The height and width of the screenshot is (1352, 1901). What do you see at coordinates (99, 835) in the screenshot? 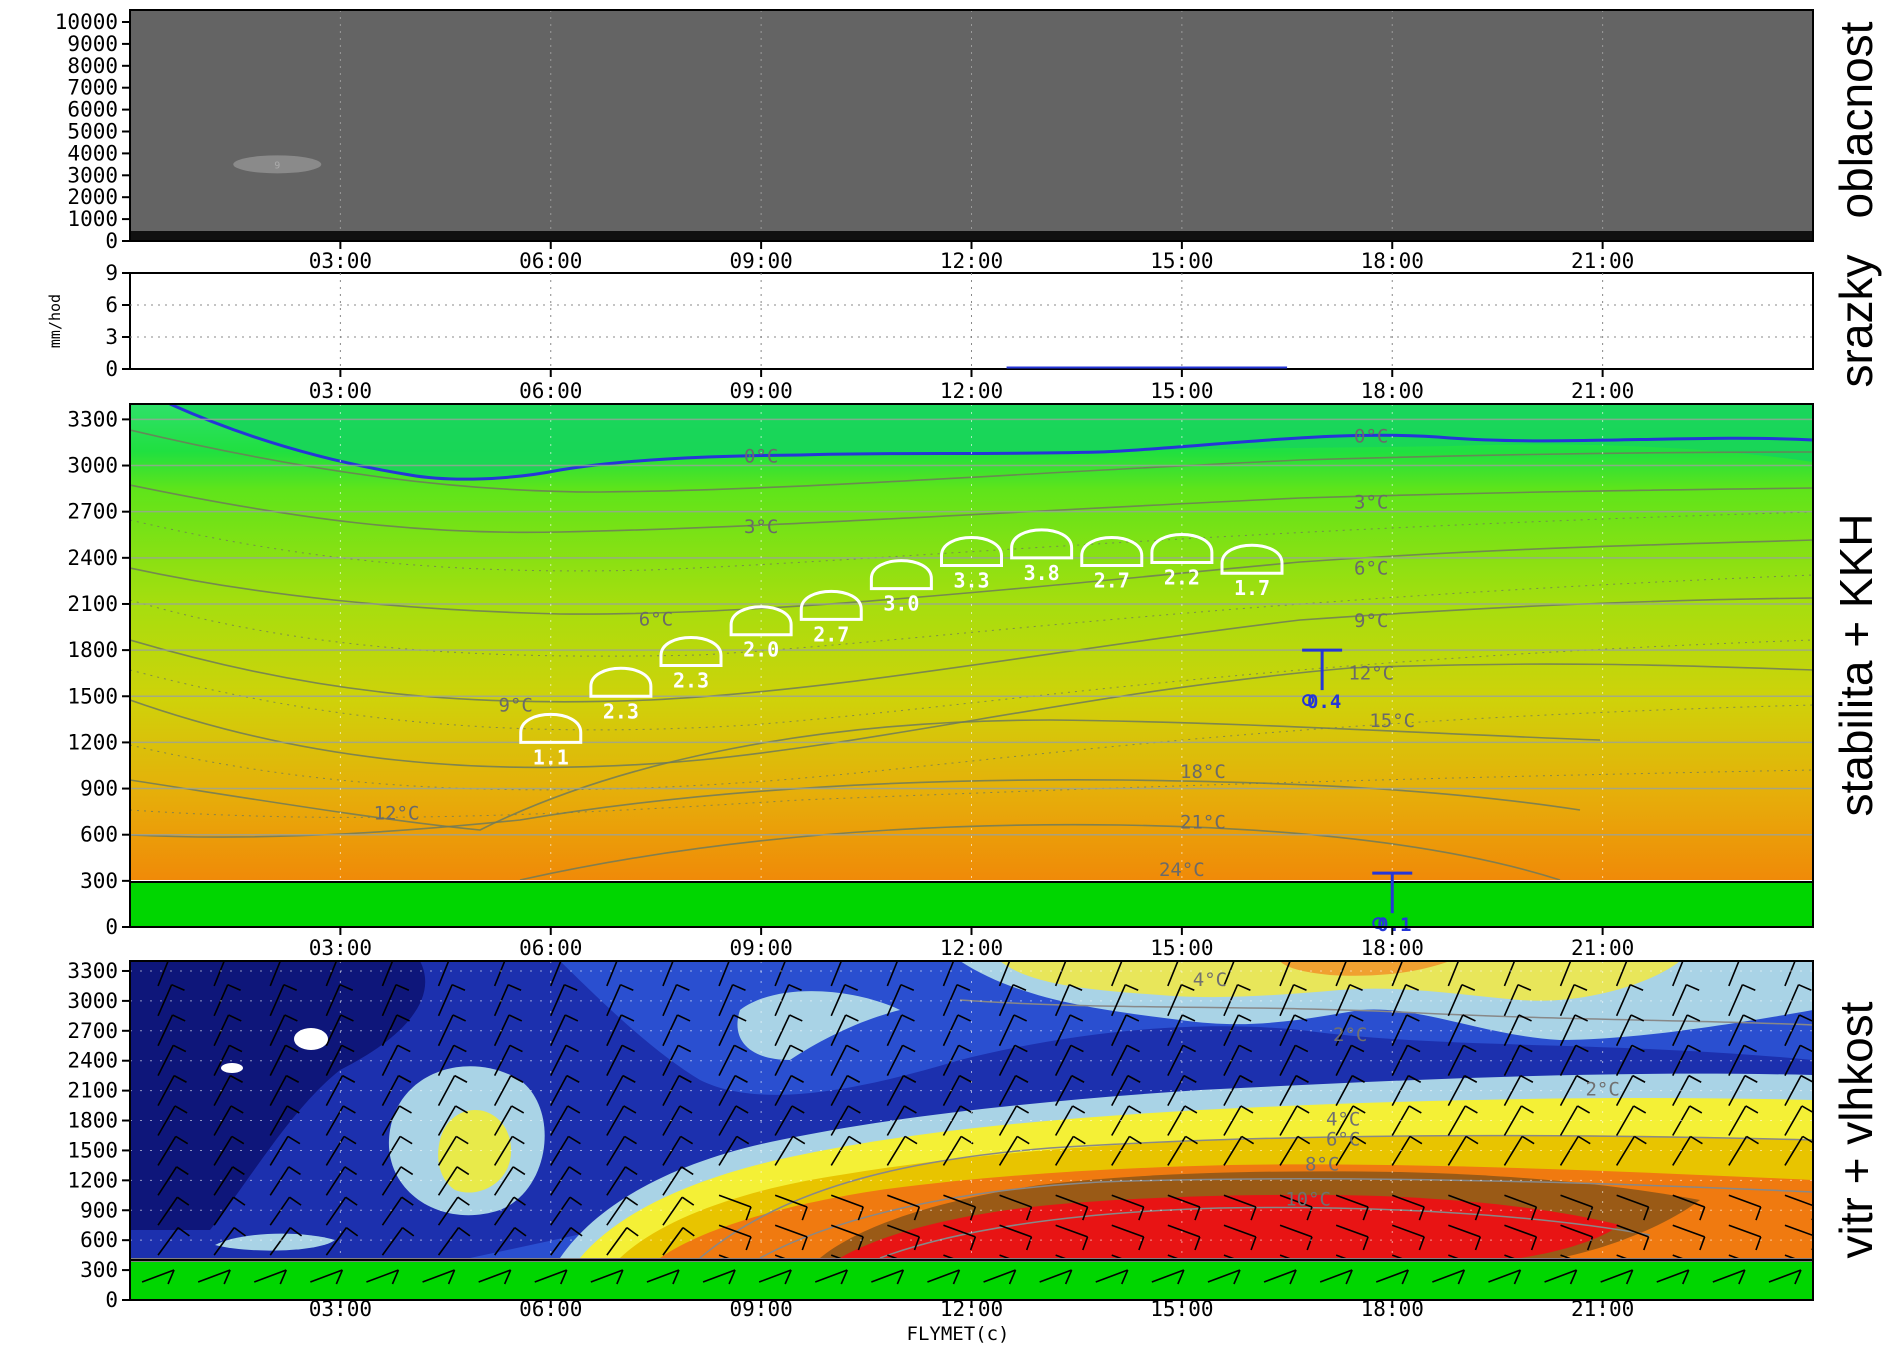
I see `y-tick-label: 600` at bounding box center [99, 835].